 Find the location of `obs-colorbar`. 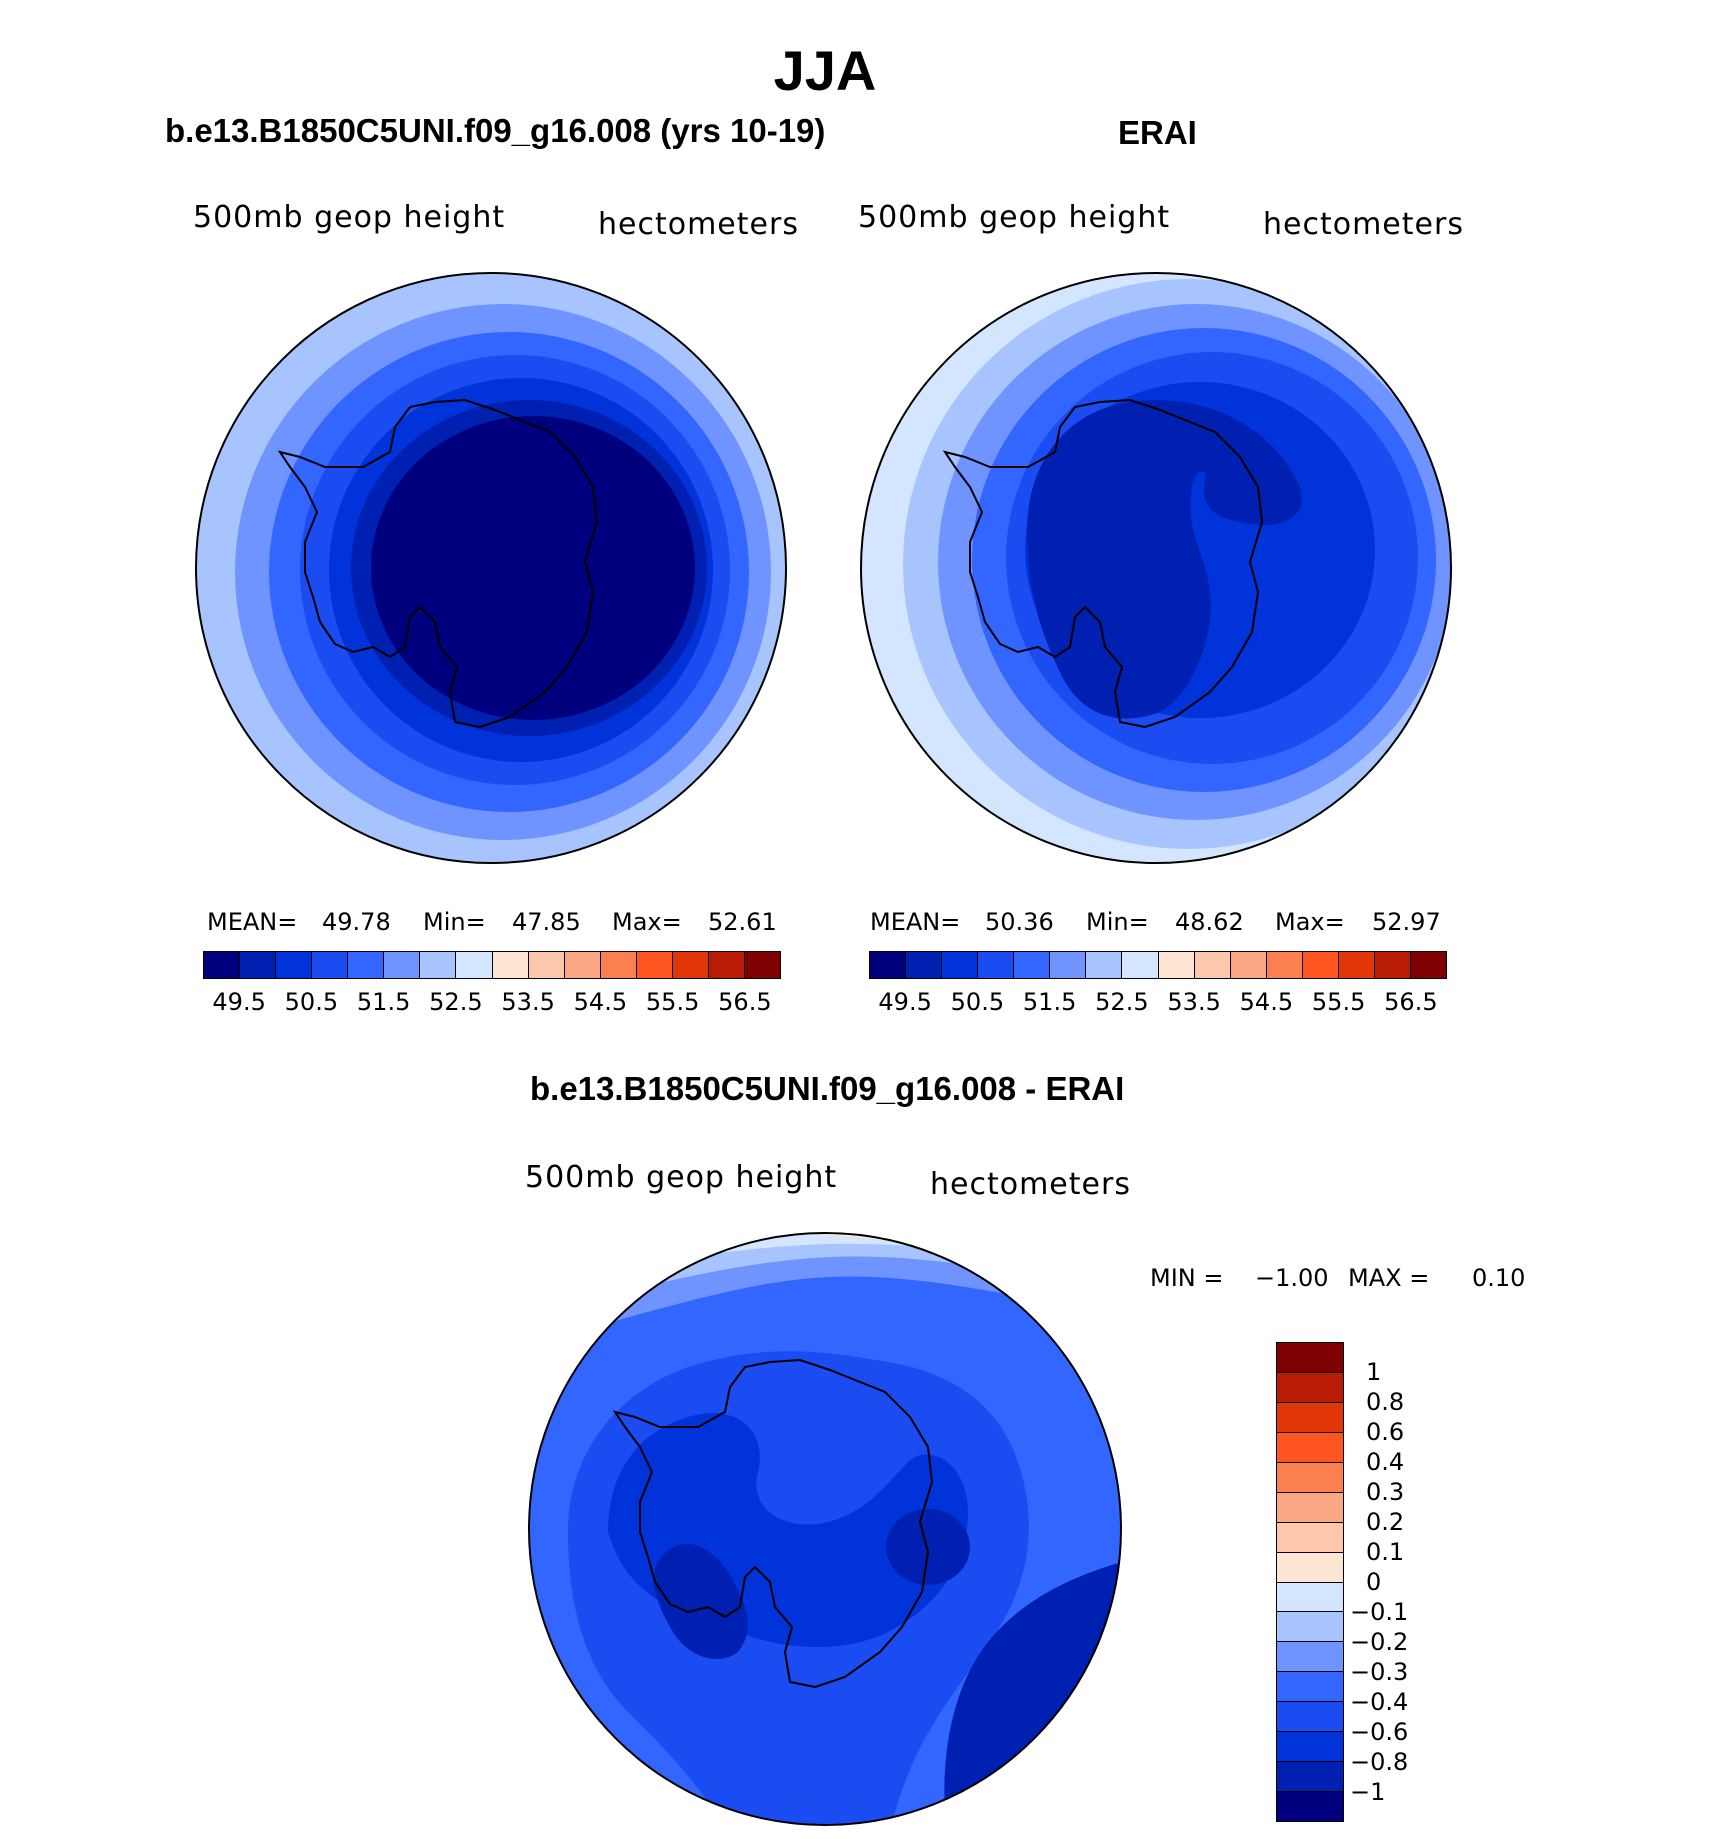

obs-colorbar is located at coordinates (1158, 965).